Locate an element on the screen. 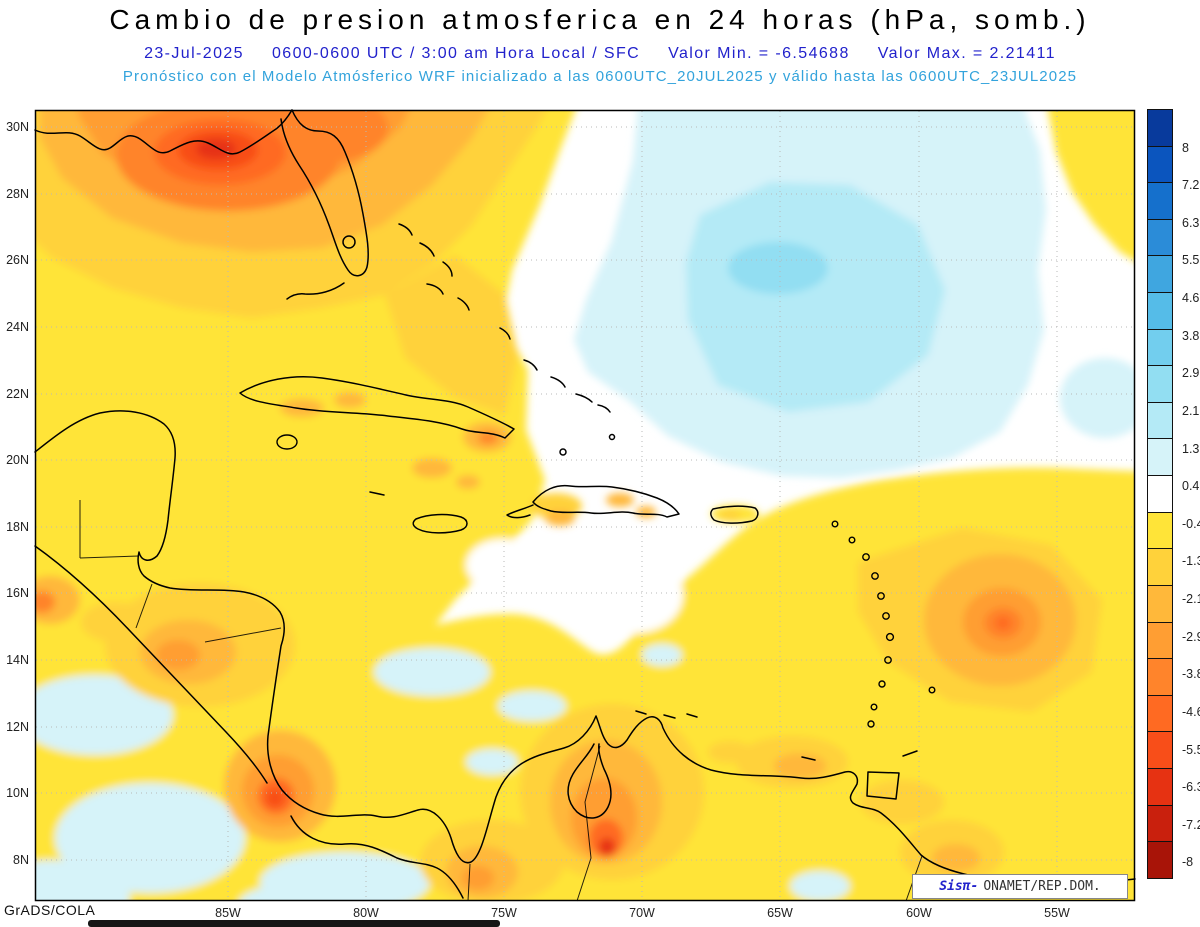 The width and height of the screenshot is (1200, 927). colorbar-label: -2.1 is located at coordinates (1191, 599).